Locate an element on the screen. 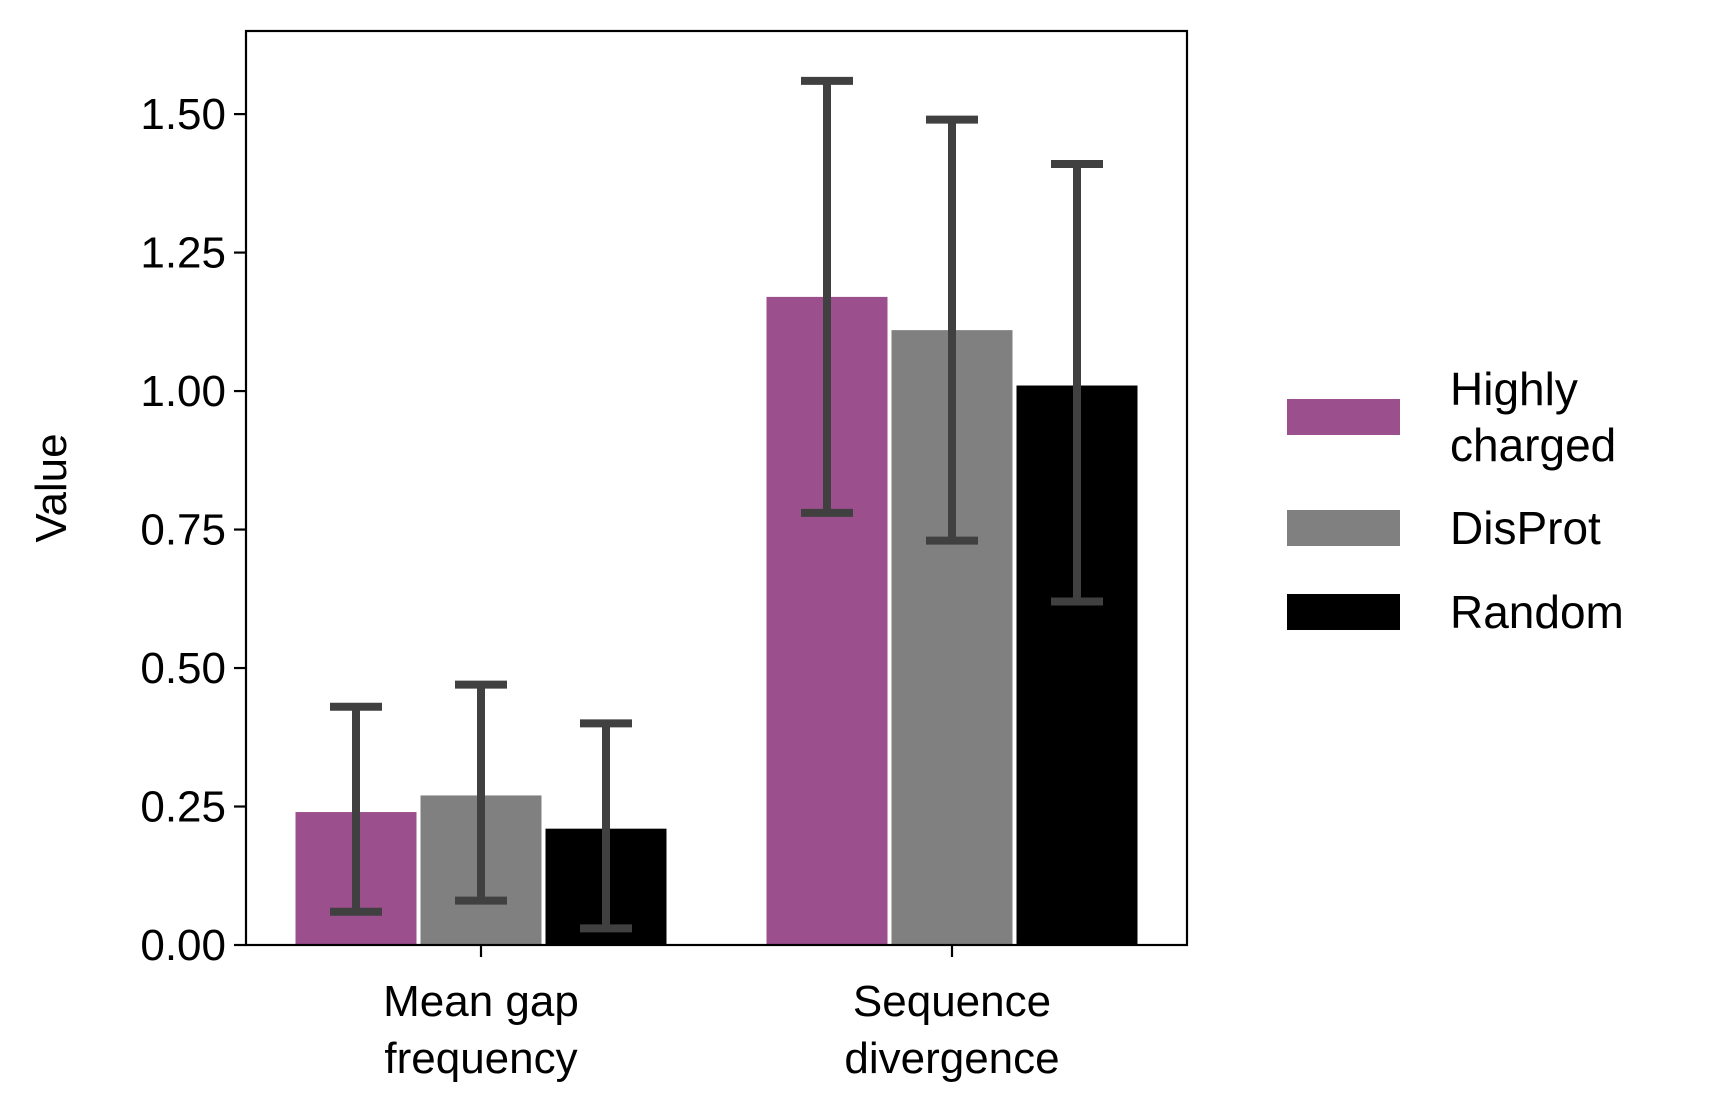  y-tick-label: 0.50 is located at coordinates (183, 668).